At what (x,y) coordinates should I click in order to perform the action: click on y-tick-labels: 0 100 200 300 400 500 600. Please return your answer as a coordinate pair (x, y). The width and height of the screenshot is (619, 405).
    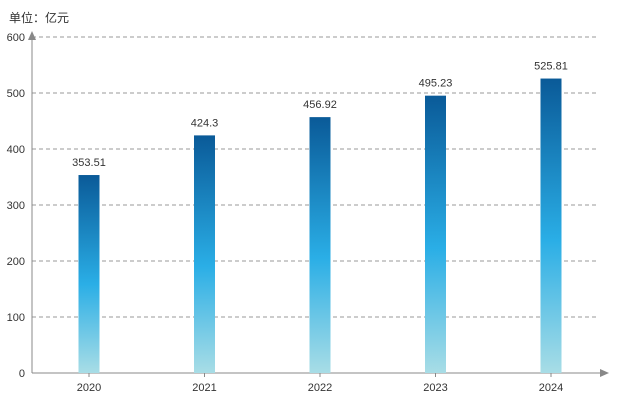
    Looking at the image, I should click on (16, 206).